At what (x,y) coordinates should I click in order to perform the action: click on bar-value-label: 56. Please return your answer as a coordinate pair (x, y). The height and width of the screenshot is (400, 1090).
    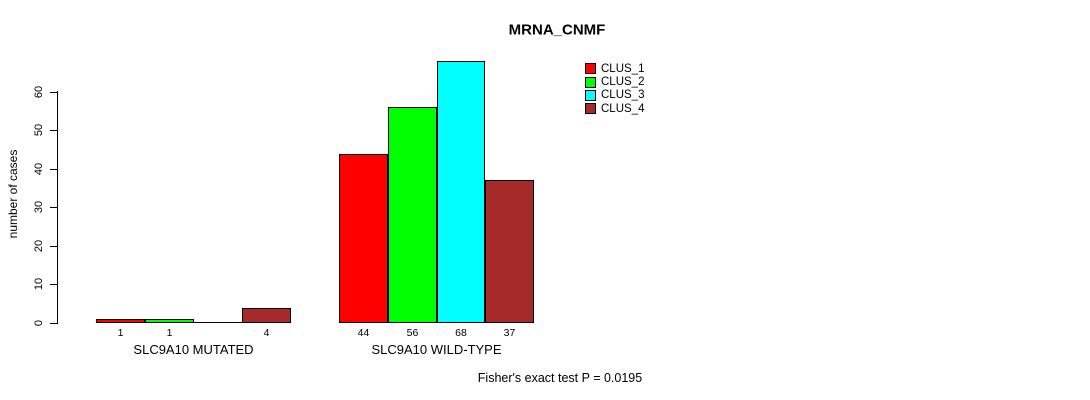
    Looking at the image, I should click on (412, 333).